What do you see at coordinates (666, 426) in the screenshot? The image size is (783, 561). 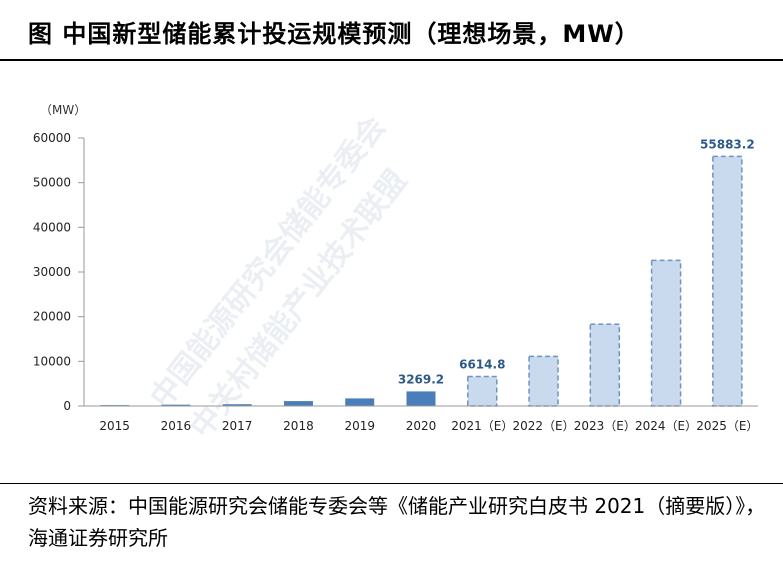 I see `x-tick-label: 2024（E）` at bounding box center [666, 426].